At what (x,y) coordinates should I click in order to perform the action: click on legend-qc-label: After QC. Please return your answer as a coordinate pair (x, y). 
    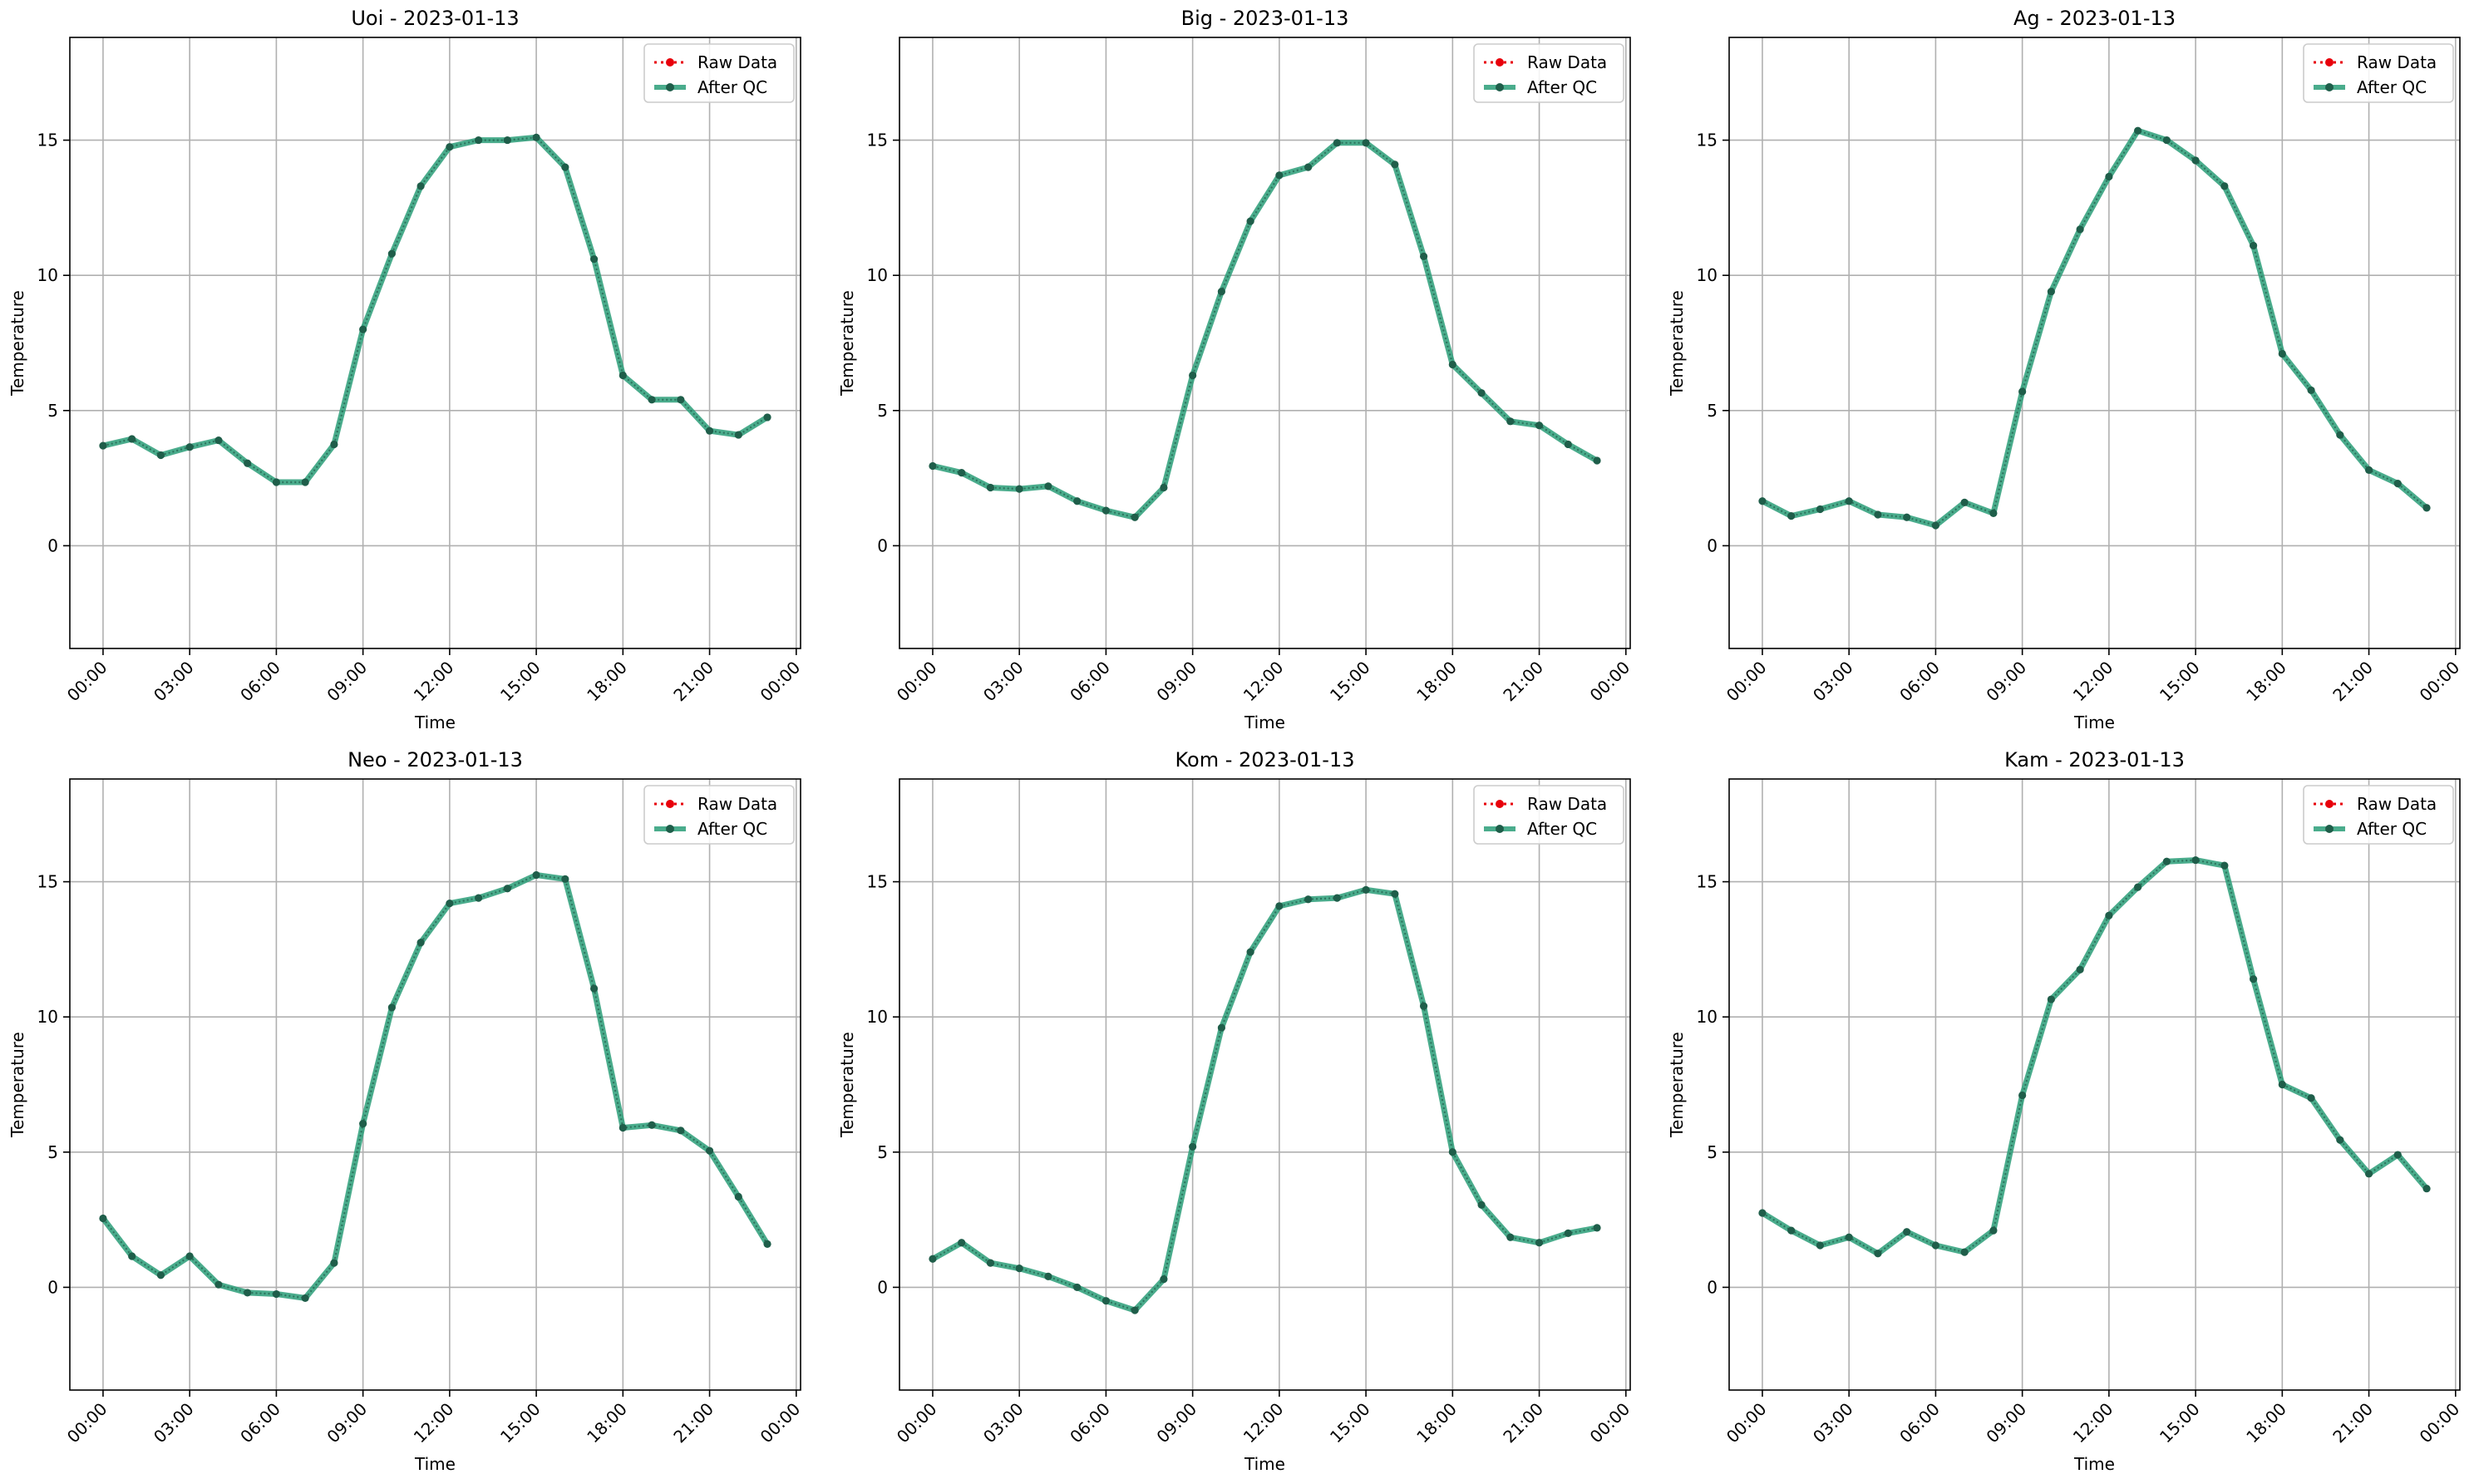
    Looking at the image, I should click on (2392, 829).